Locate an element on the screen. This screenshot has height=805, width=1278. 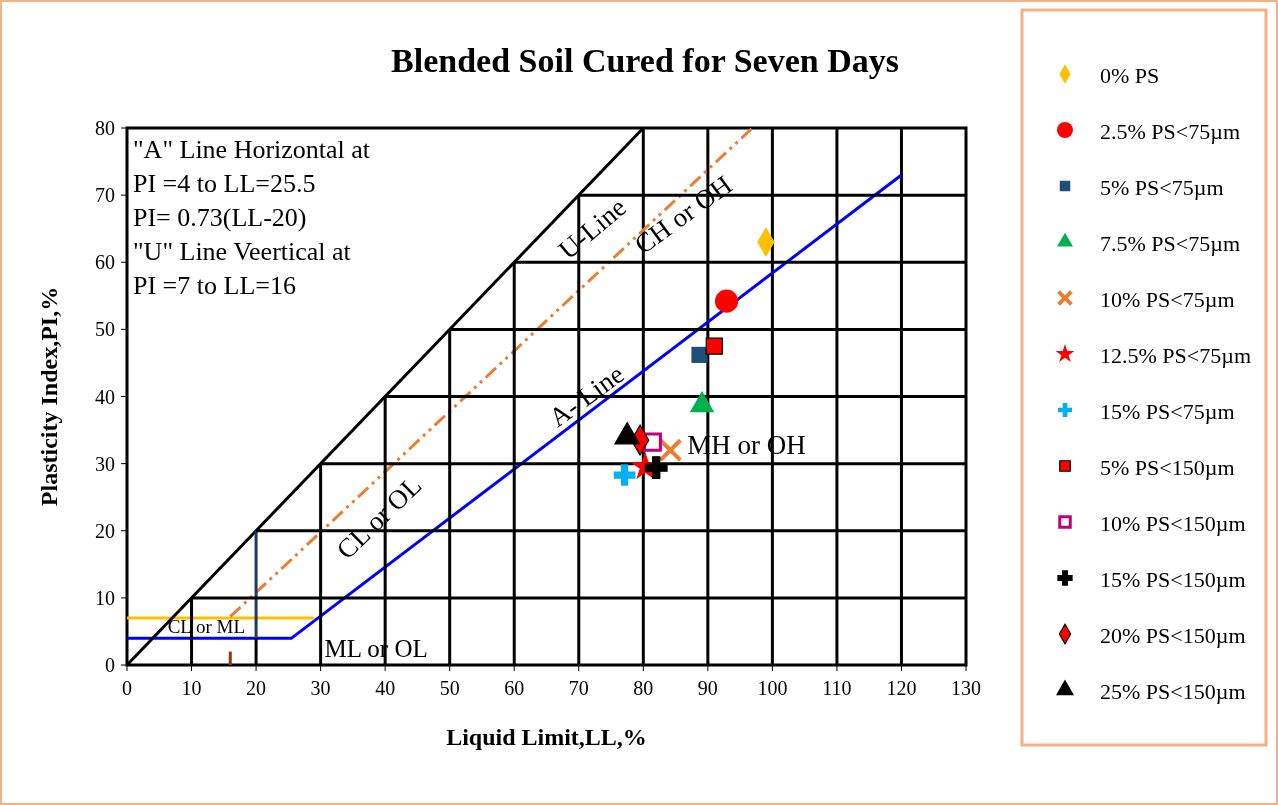
y-tick-label: 0 is located at coordinates (110, 665).